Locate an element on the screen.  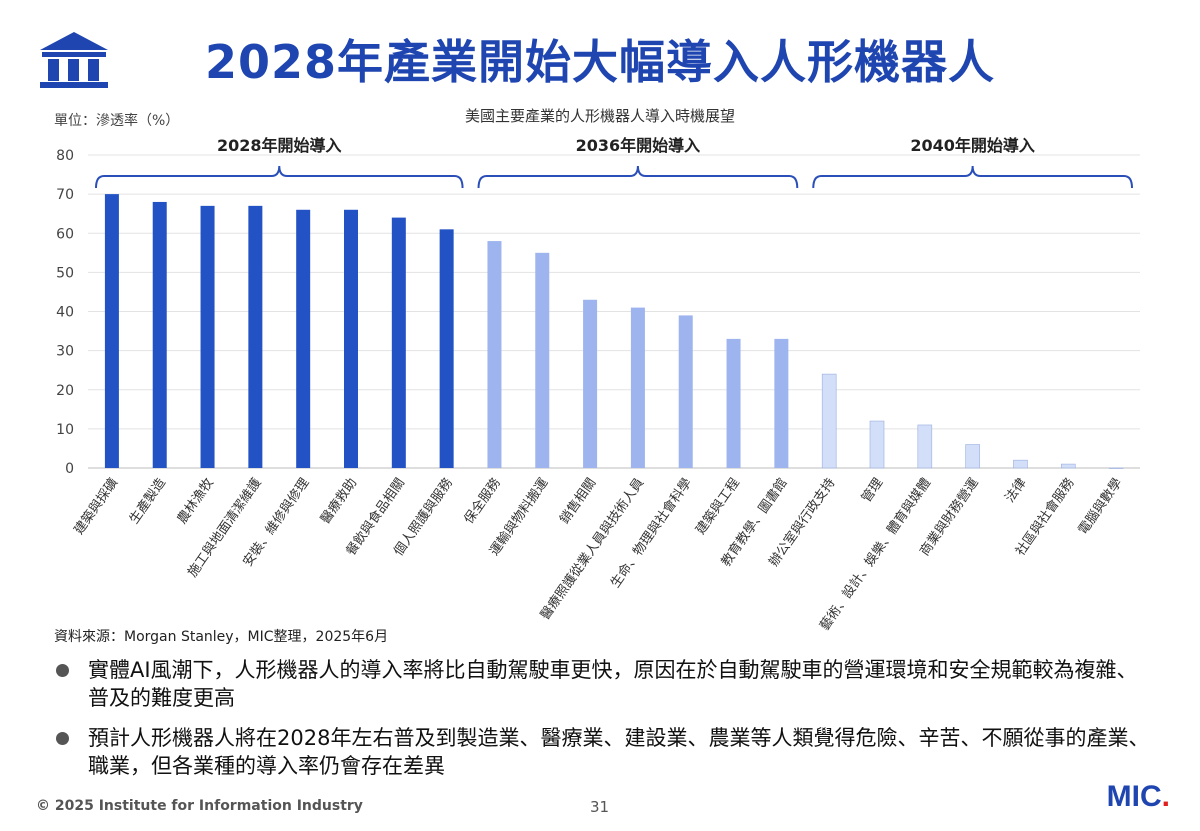
page-title: 2028年產業開始大幅導入人形機器人 is located at coordinates (600, 62).